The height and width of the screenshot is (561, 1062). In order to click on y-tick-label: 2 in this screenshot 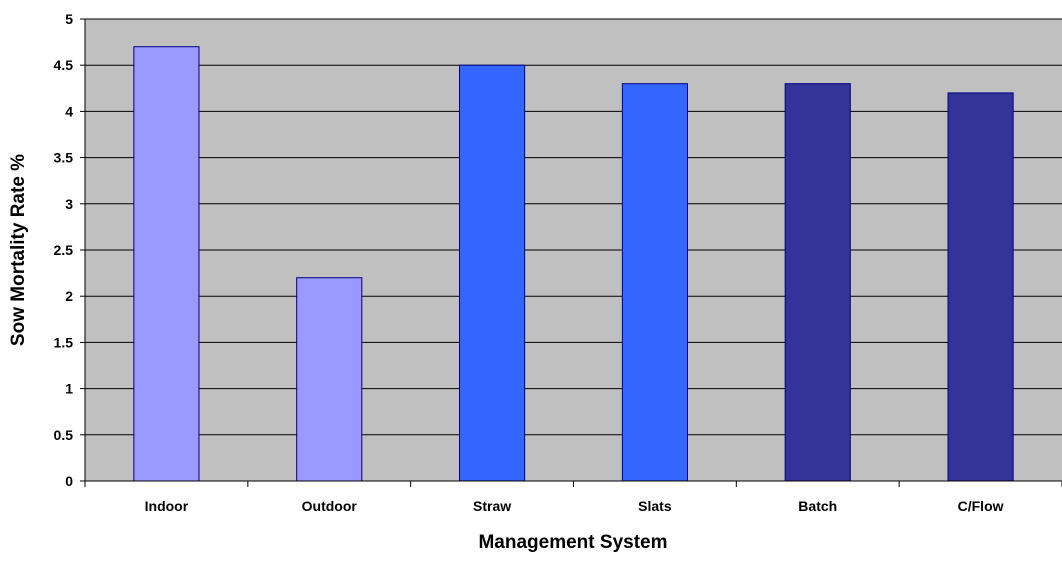, I will do `click(69, 296)`.